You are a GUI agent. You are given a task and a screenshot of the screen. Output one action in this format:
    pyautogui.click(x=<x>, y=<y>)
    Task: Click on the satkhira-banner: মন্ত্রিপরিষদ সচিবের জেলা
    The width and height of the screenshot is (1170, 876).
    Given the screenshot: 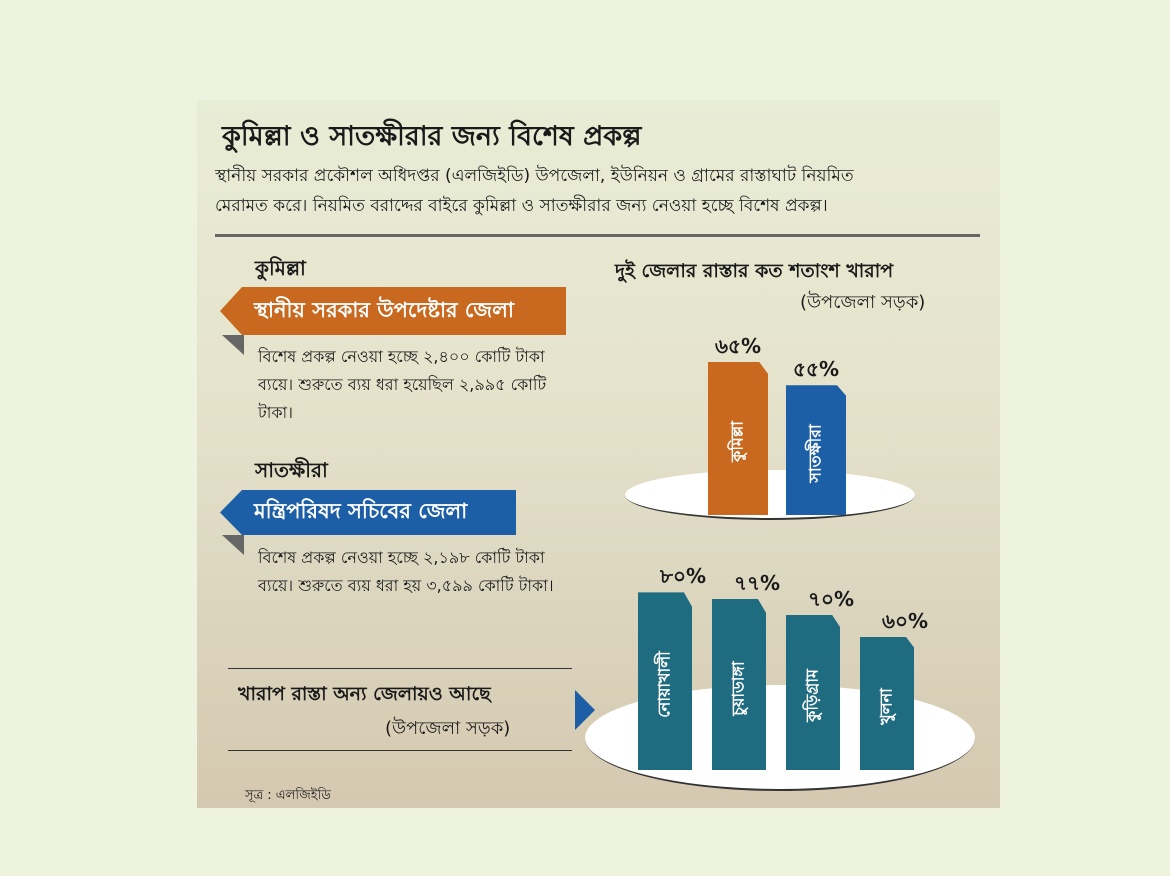 What is the action you would take?
    pyautogui.click(x=368, y=512)
    